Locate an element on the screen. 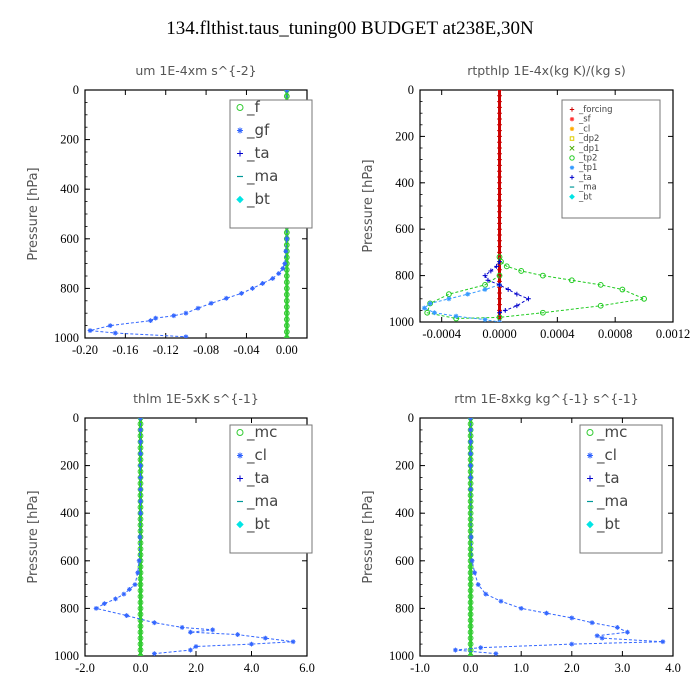  legend-entry: _ma is located at coordinates (612, 501).